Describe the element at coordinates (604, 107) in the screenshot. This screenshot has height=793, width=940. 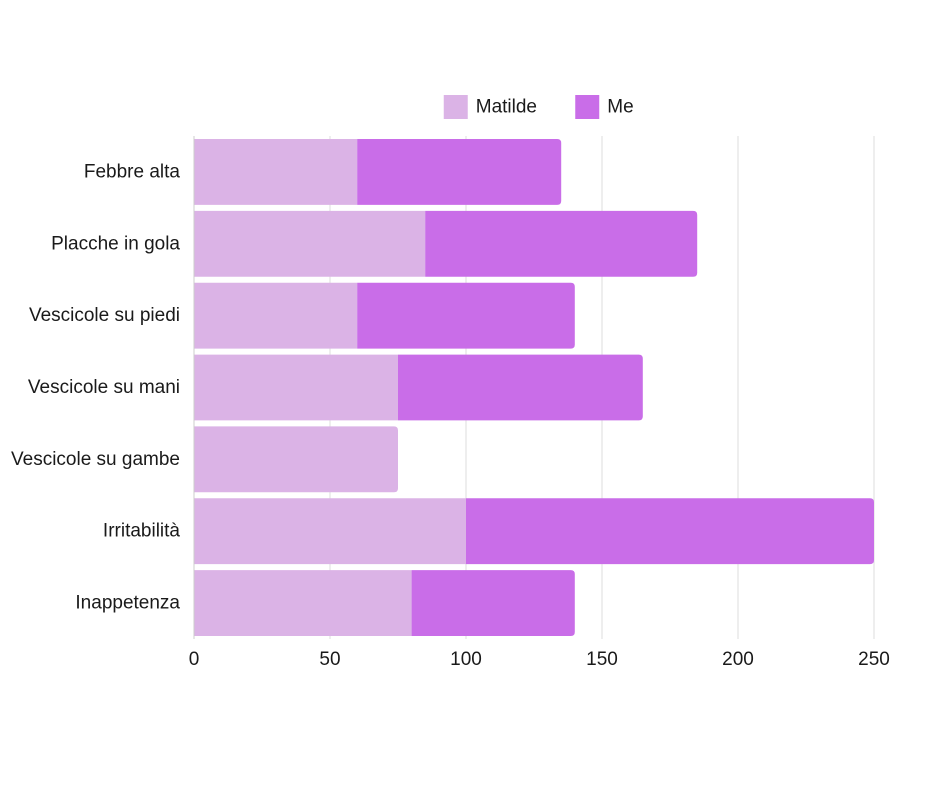
I see `legend-item-me: Me` at that location.